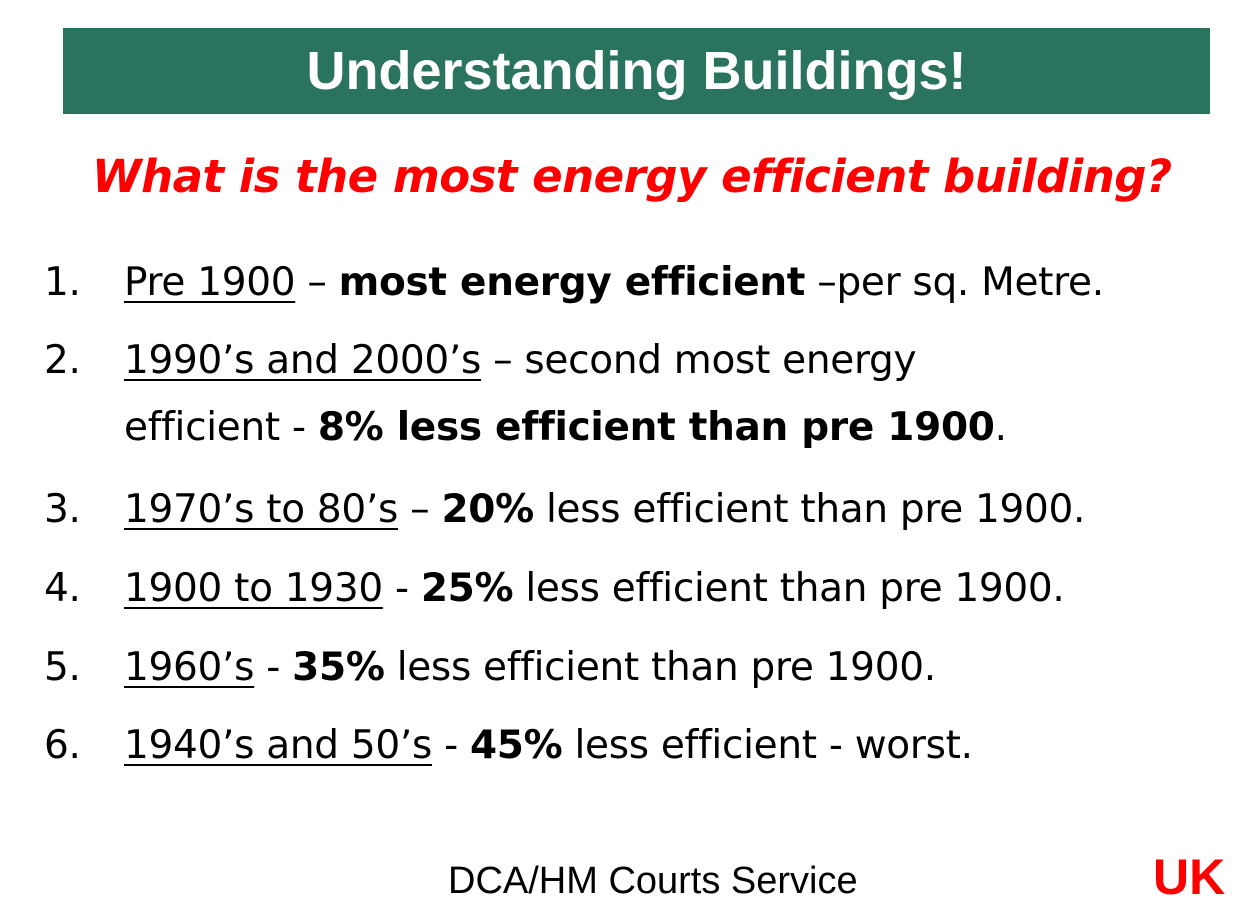 The image size is (1252, 922). Describe the element at coordinates (954, 282) in the screenshot. I see `item-text: –per sq. Metre.` at that location.